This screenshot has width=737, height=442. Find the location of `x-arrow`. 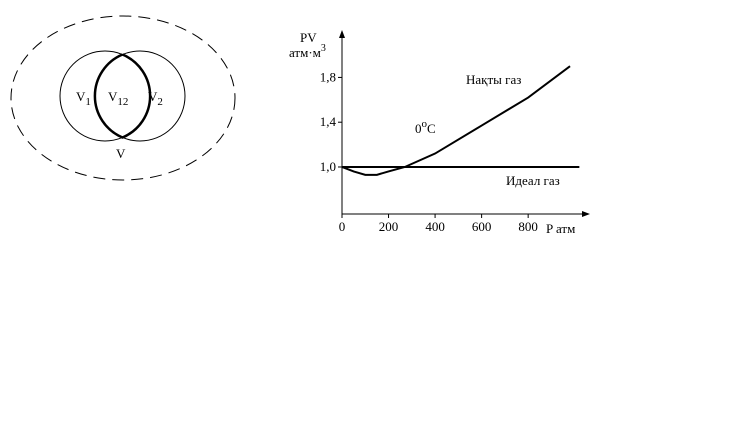

x-arrow is located at coordinates (586, 214).